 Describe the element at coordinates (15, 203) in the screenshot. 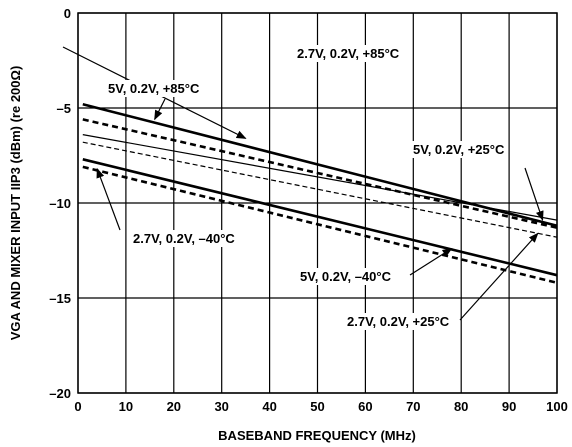

I see `y-axis-label: VGA AND MIXER INPUT IIP3 (dBm) (re 200Ω)` at that location.